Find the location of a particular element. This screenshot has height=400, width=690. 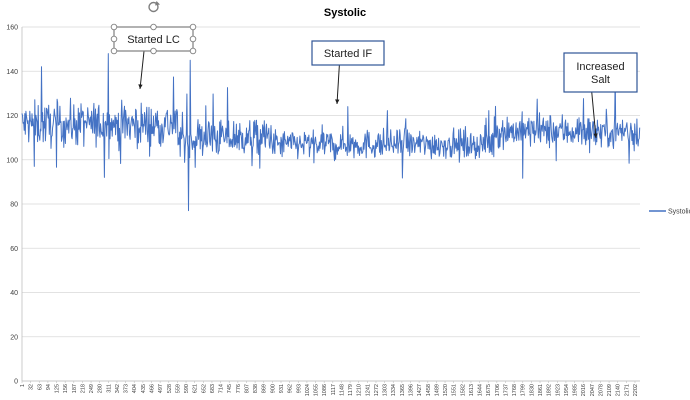

y-tick-label: 80 is located at coordinates (14, 205).